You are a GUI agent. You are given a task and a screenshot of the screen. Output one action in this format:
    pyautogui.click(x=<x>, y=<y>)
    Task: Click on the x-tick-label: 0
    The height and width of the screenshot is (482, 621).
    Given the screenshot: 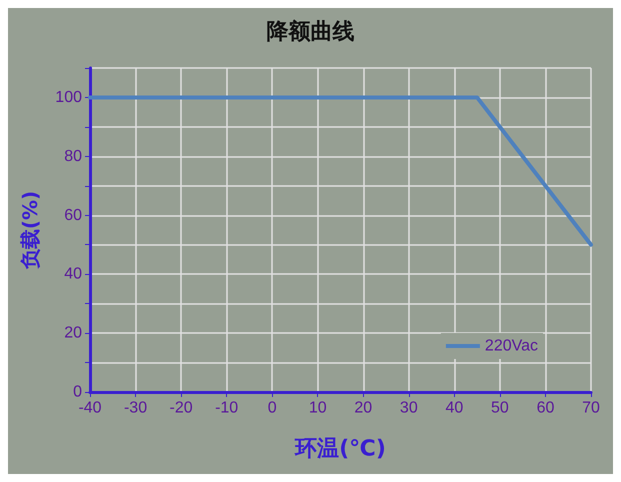 What is the action you would take?
    pyautogui.click(x=272, y=408)
    